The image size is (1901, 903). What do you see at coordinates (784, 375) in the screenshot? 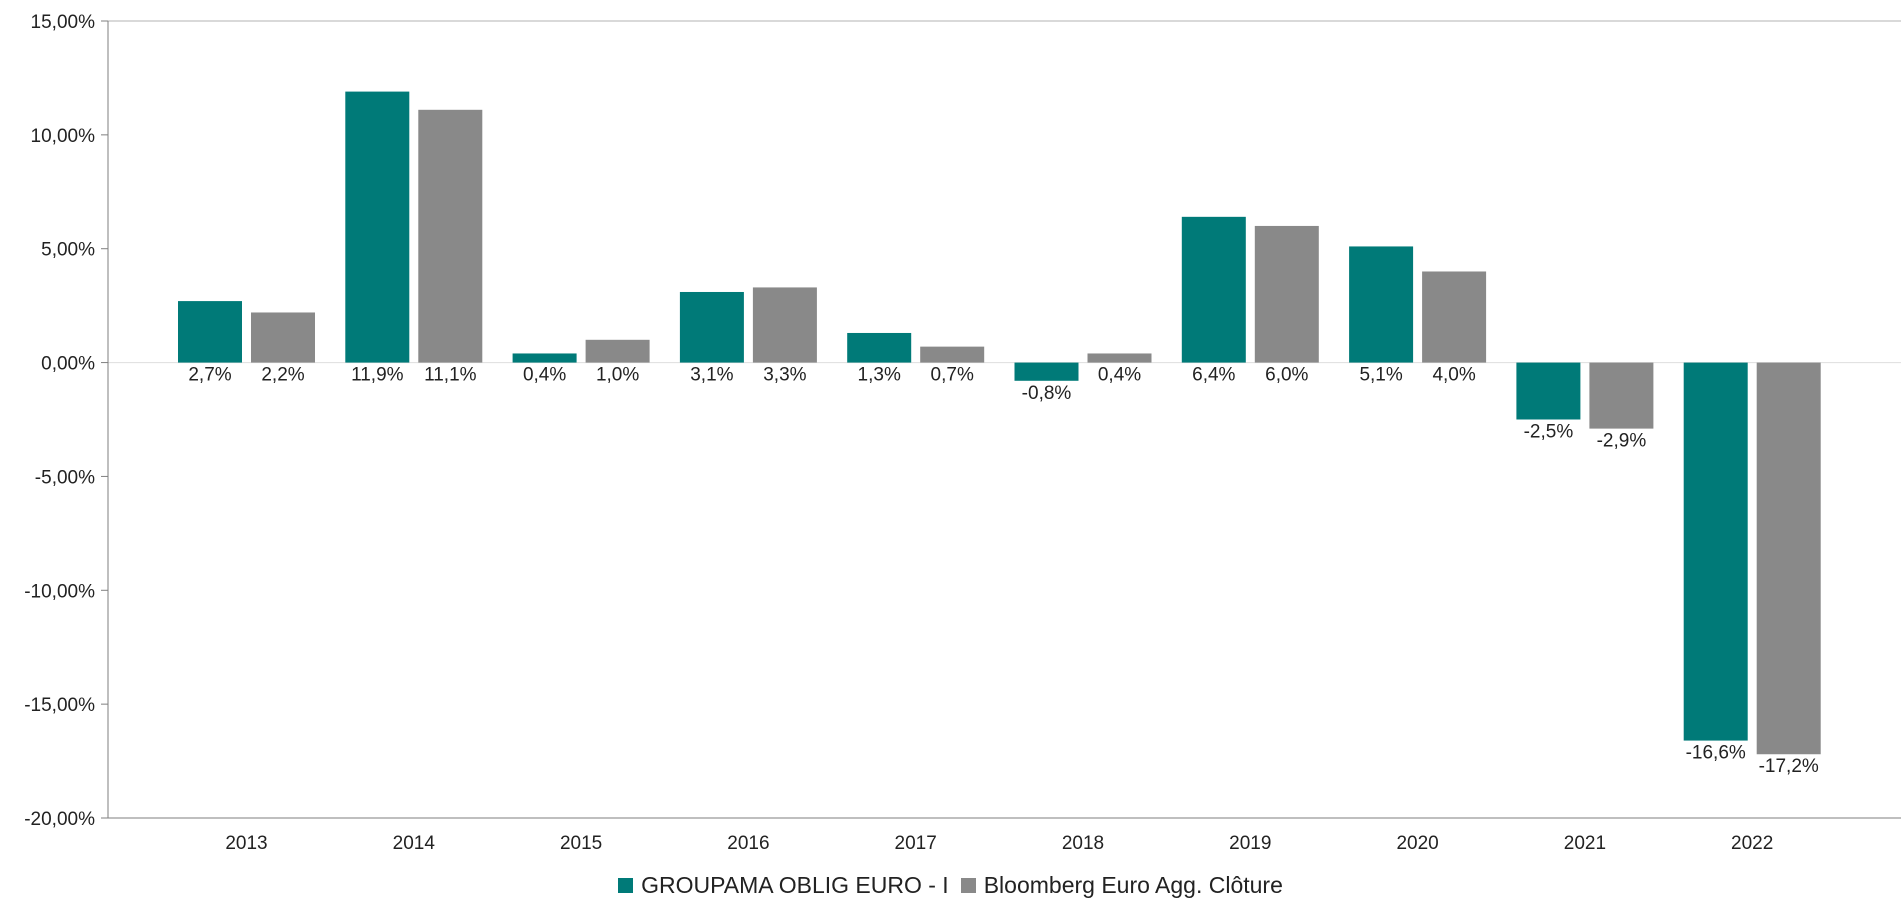
I see `data-label-benchmark-2016: 3,3%` at bounding box center [784, 375].